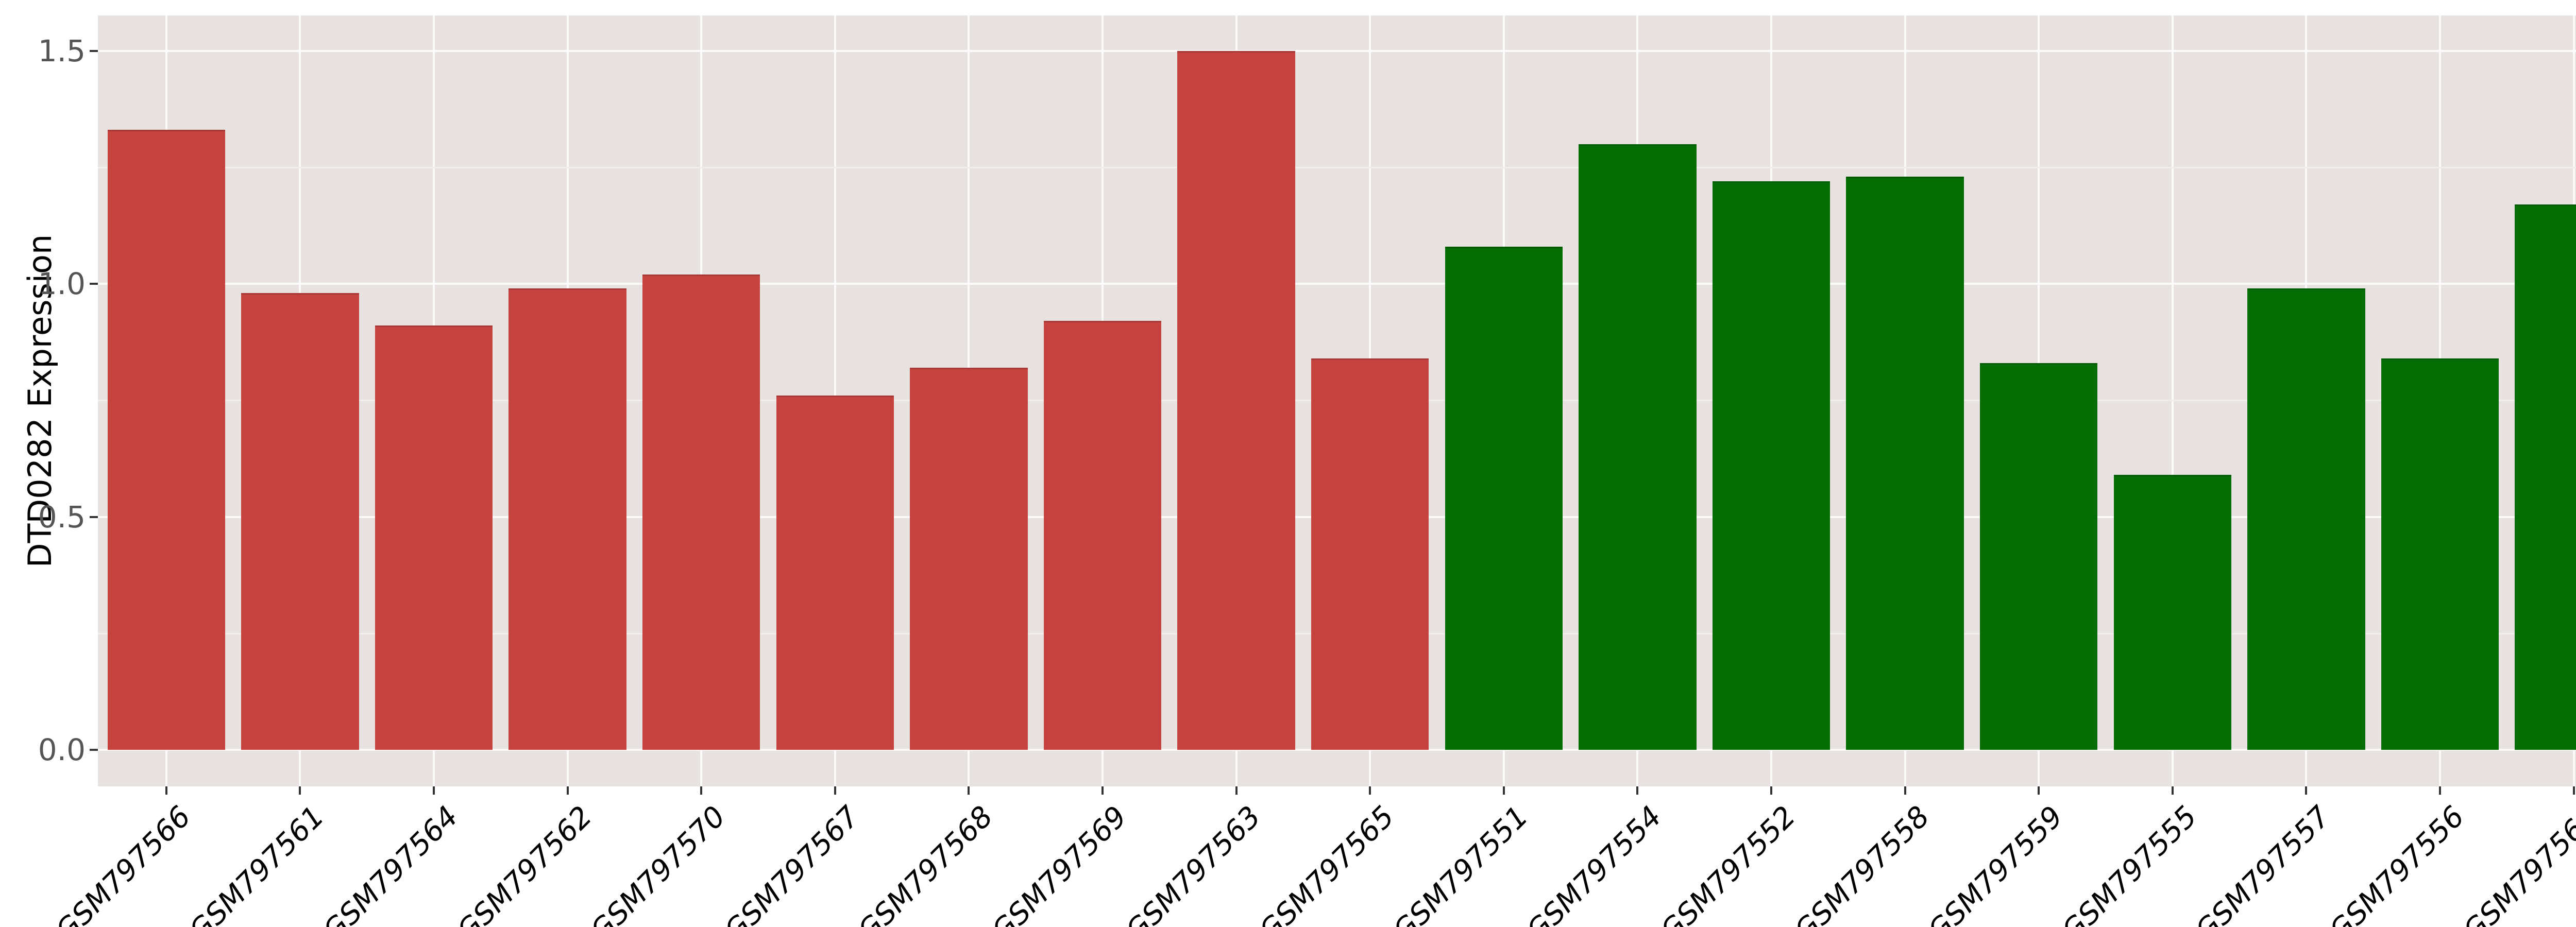 This screenshot has height=927, width=2576. What do you see at coordinates (300, 521) in the screenshot?
I see `bar-GSM797561` at bounding box center [300, 521].